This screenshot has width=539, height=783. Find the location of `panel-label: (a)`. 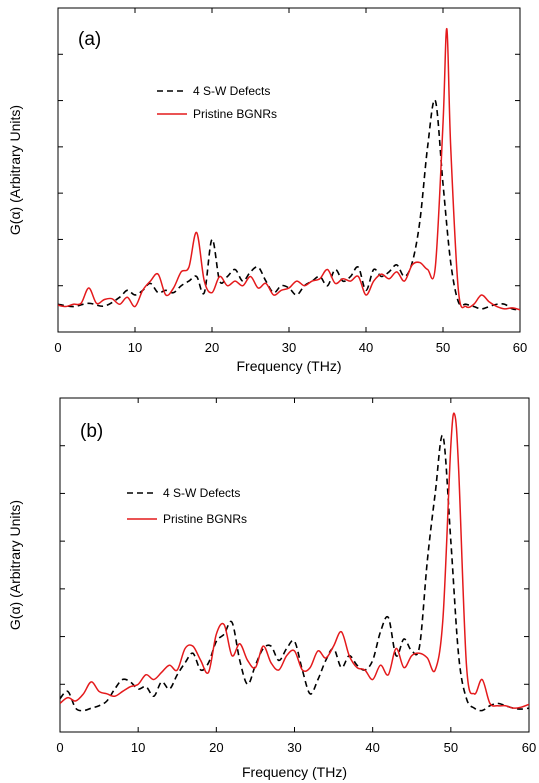

panel-label: (a) is located at coordinates (89, 39).